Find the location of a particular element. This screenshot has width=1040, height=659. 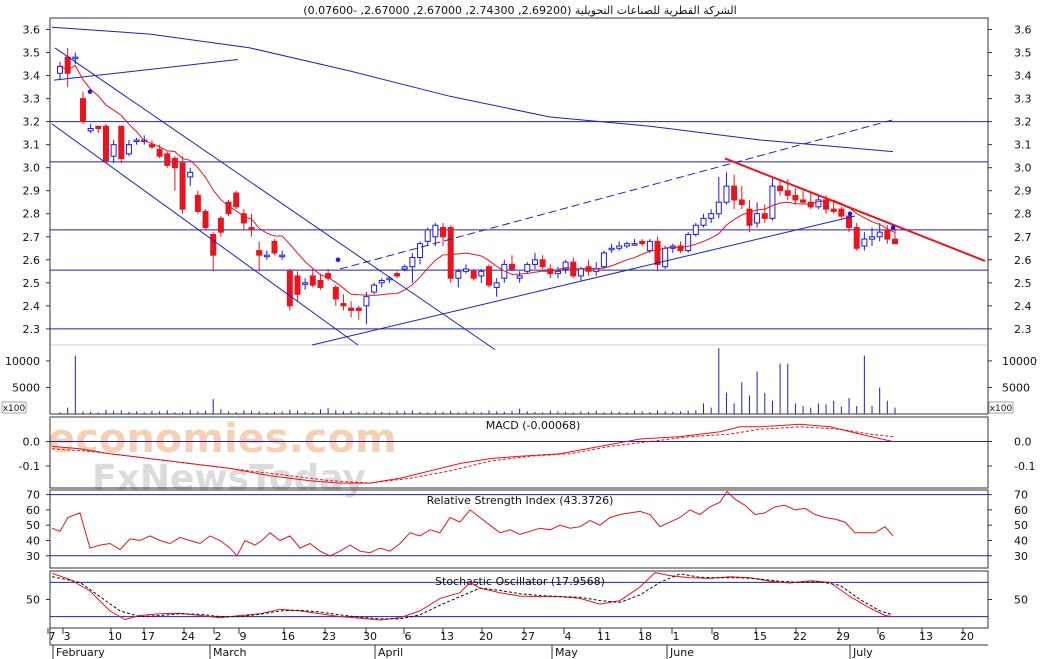

price-tick-label-right: 3.0 is located at coordinates (1023, 168).